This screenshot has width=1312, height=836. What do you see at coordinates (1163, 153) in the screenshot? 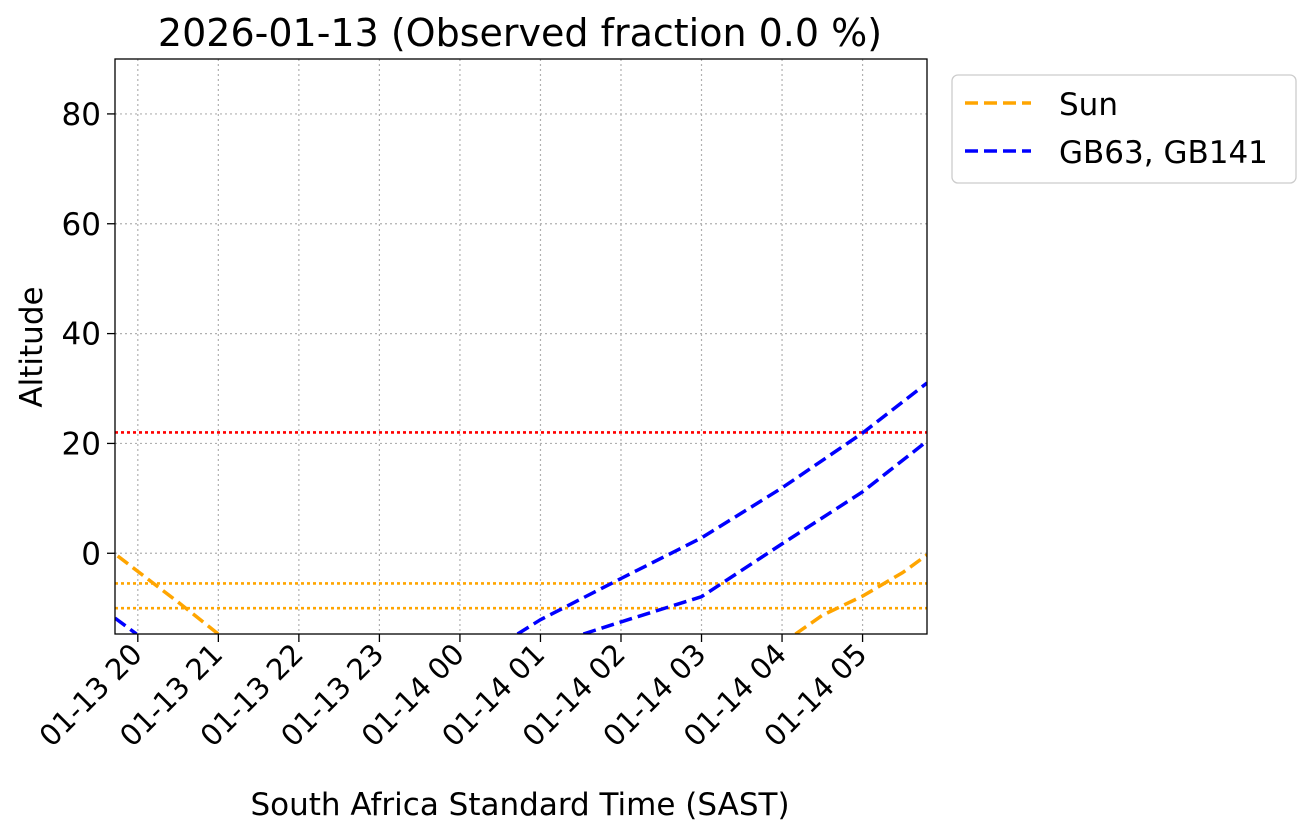
I see `legend-label-gb63-gb141: GB63, GB141` at bounding box center [1163, 153].